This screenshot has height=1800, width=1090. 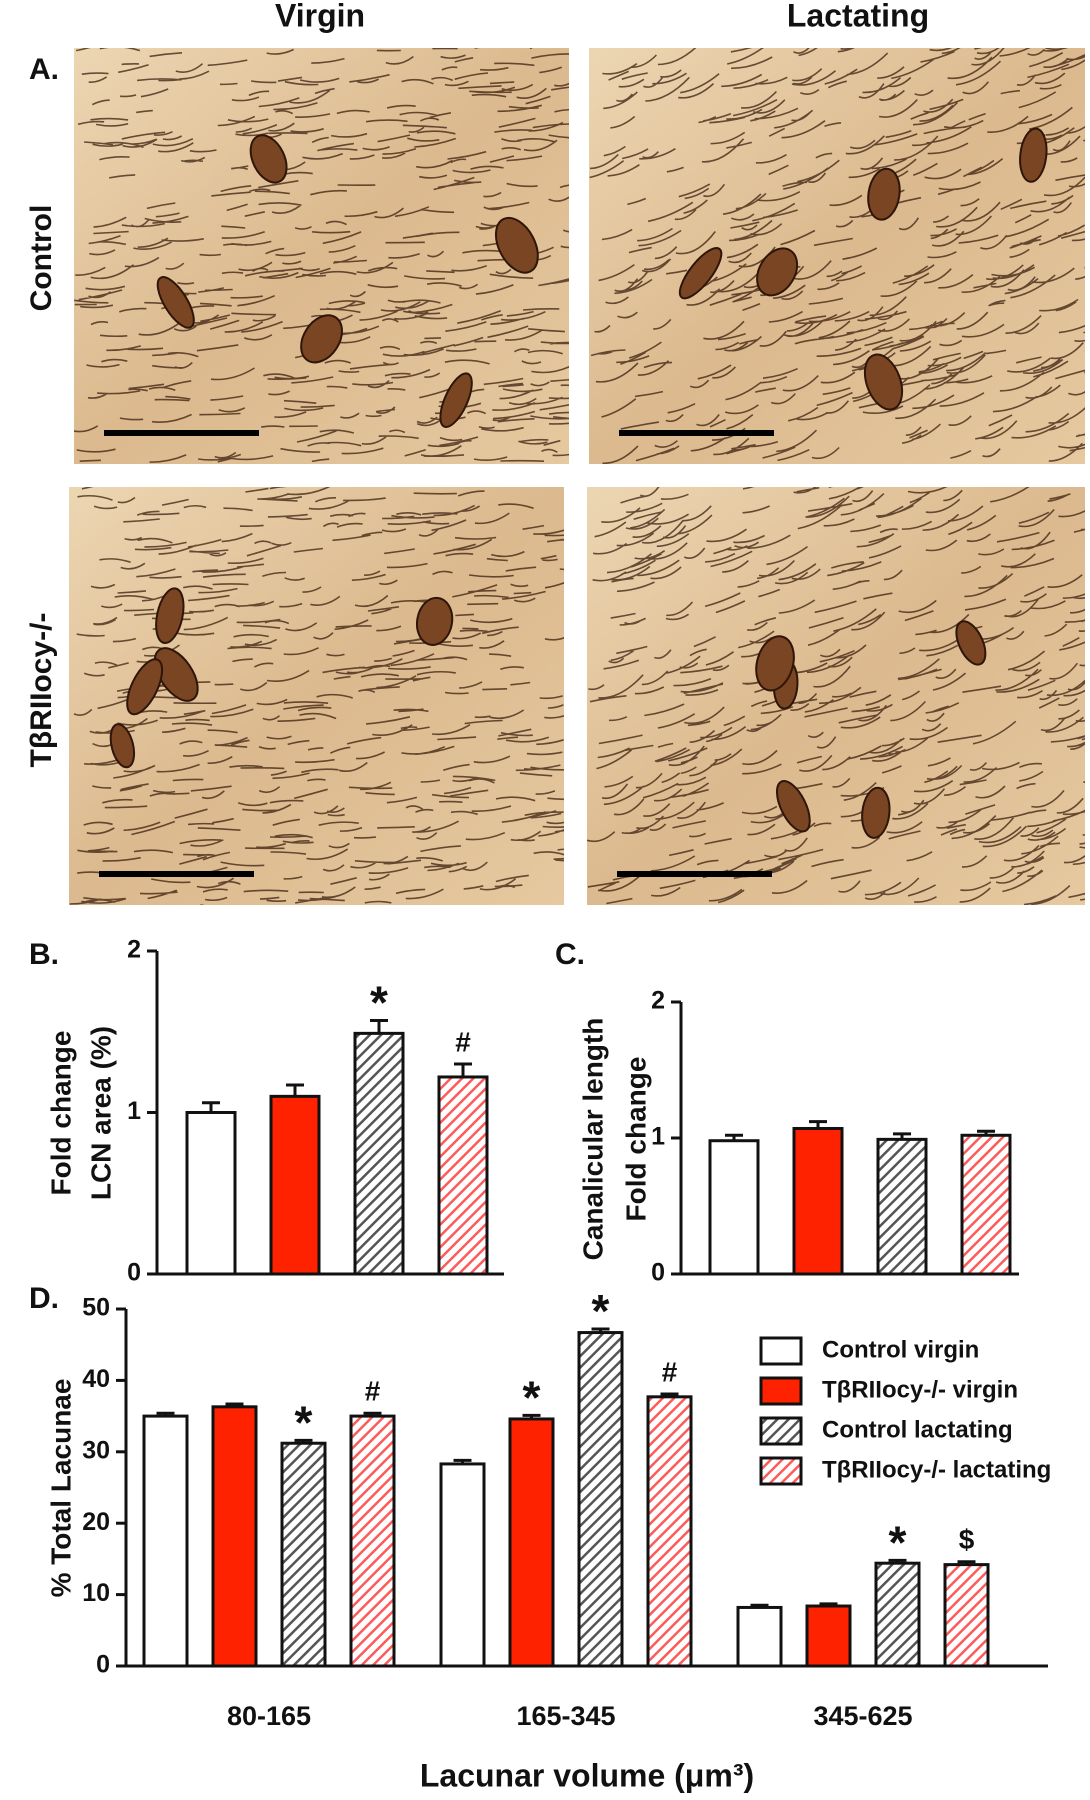 I want to click on y-axis-label: LCN area (%), so click(x=100, y=1113).